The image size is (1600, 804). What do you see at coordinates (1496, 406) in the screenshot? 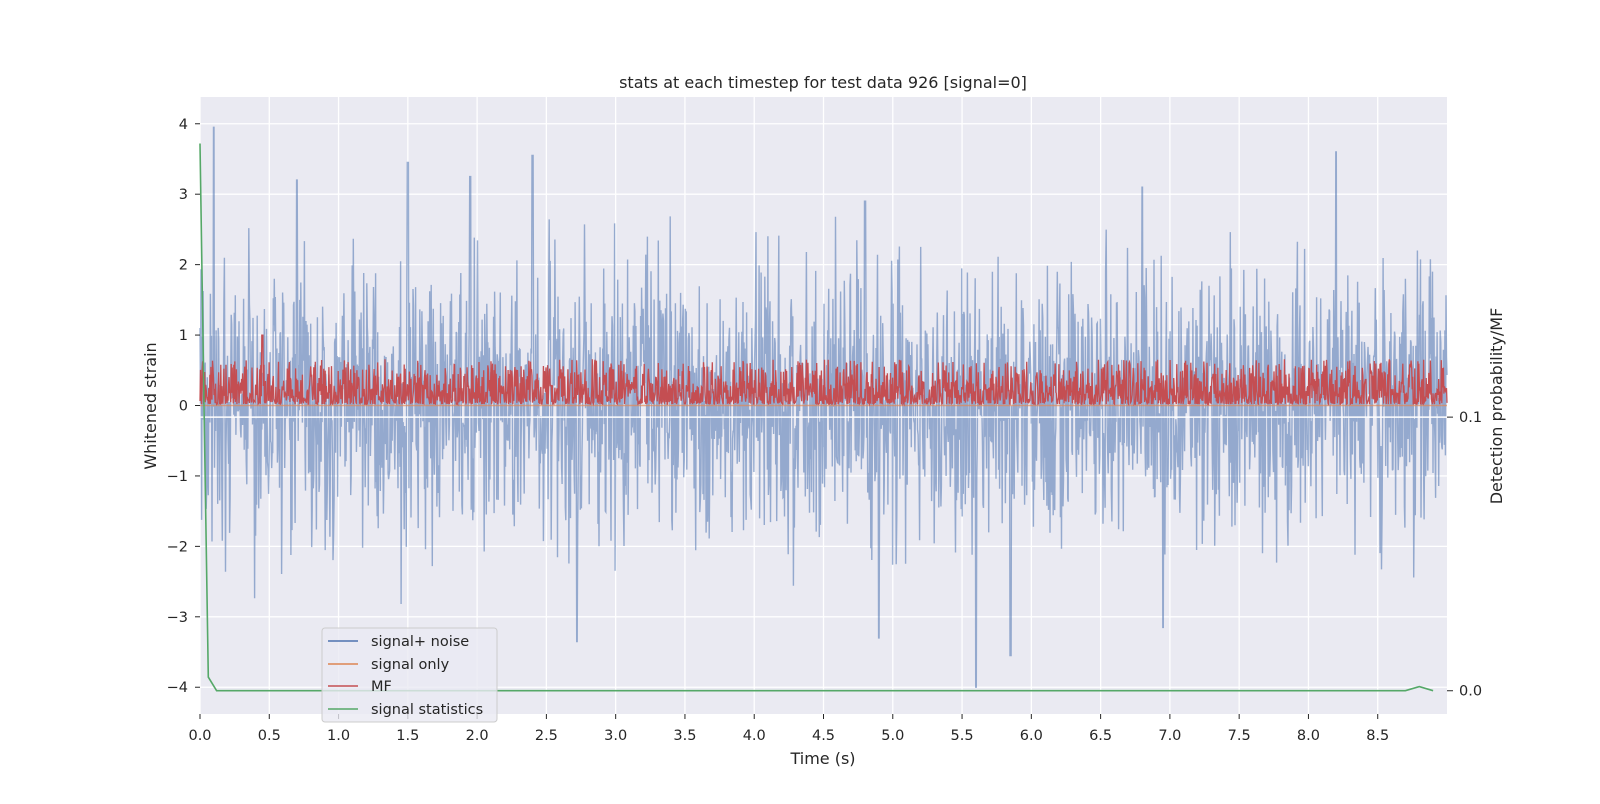
I see `y2-axis-label: Detection probability/MF` at bounding box center [1496, 406].